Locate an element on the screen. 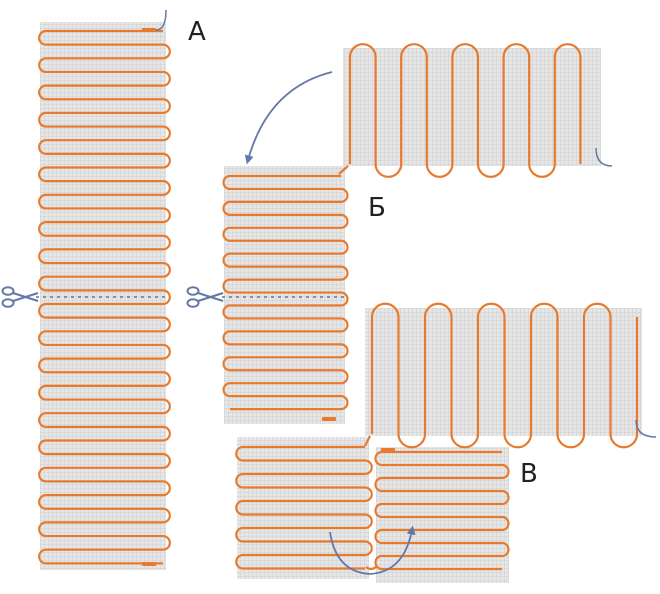 The height and width of the screenshot is (594, 660). mat-b-vertical-cable is located at coordinates (465, 110).